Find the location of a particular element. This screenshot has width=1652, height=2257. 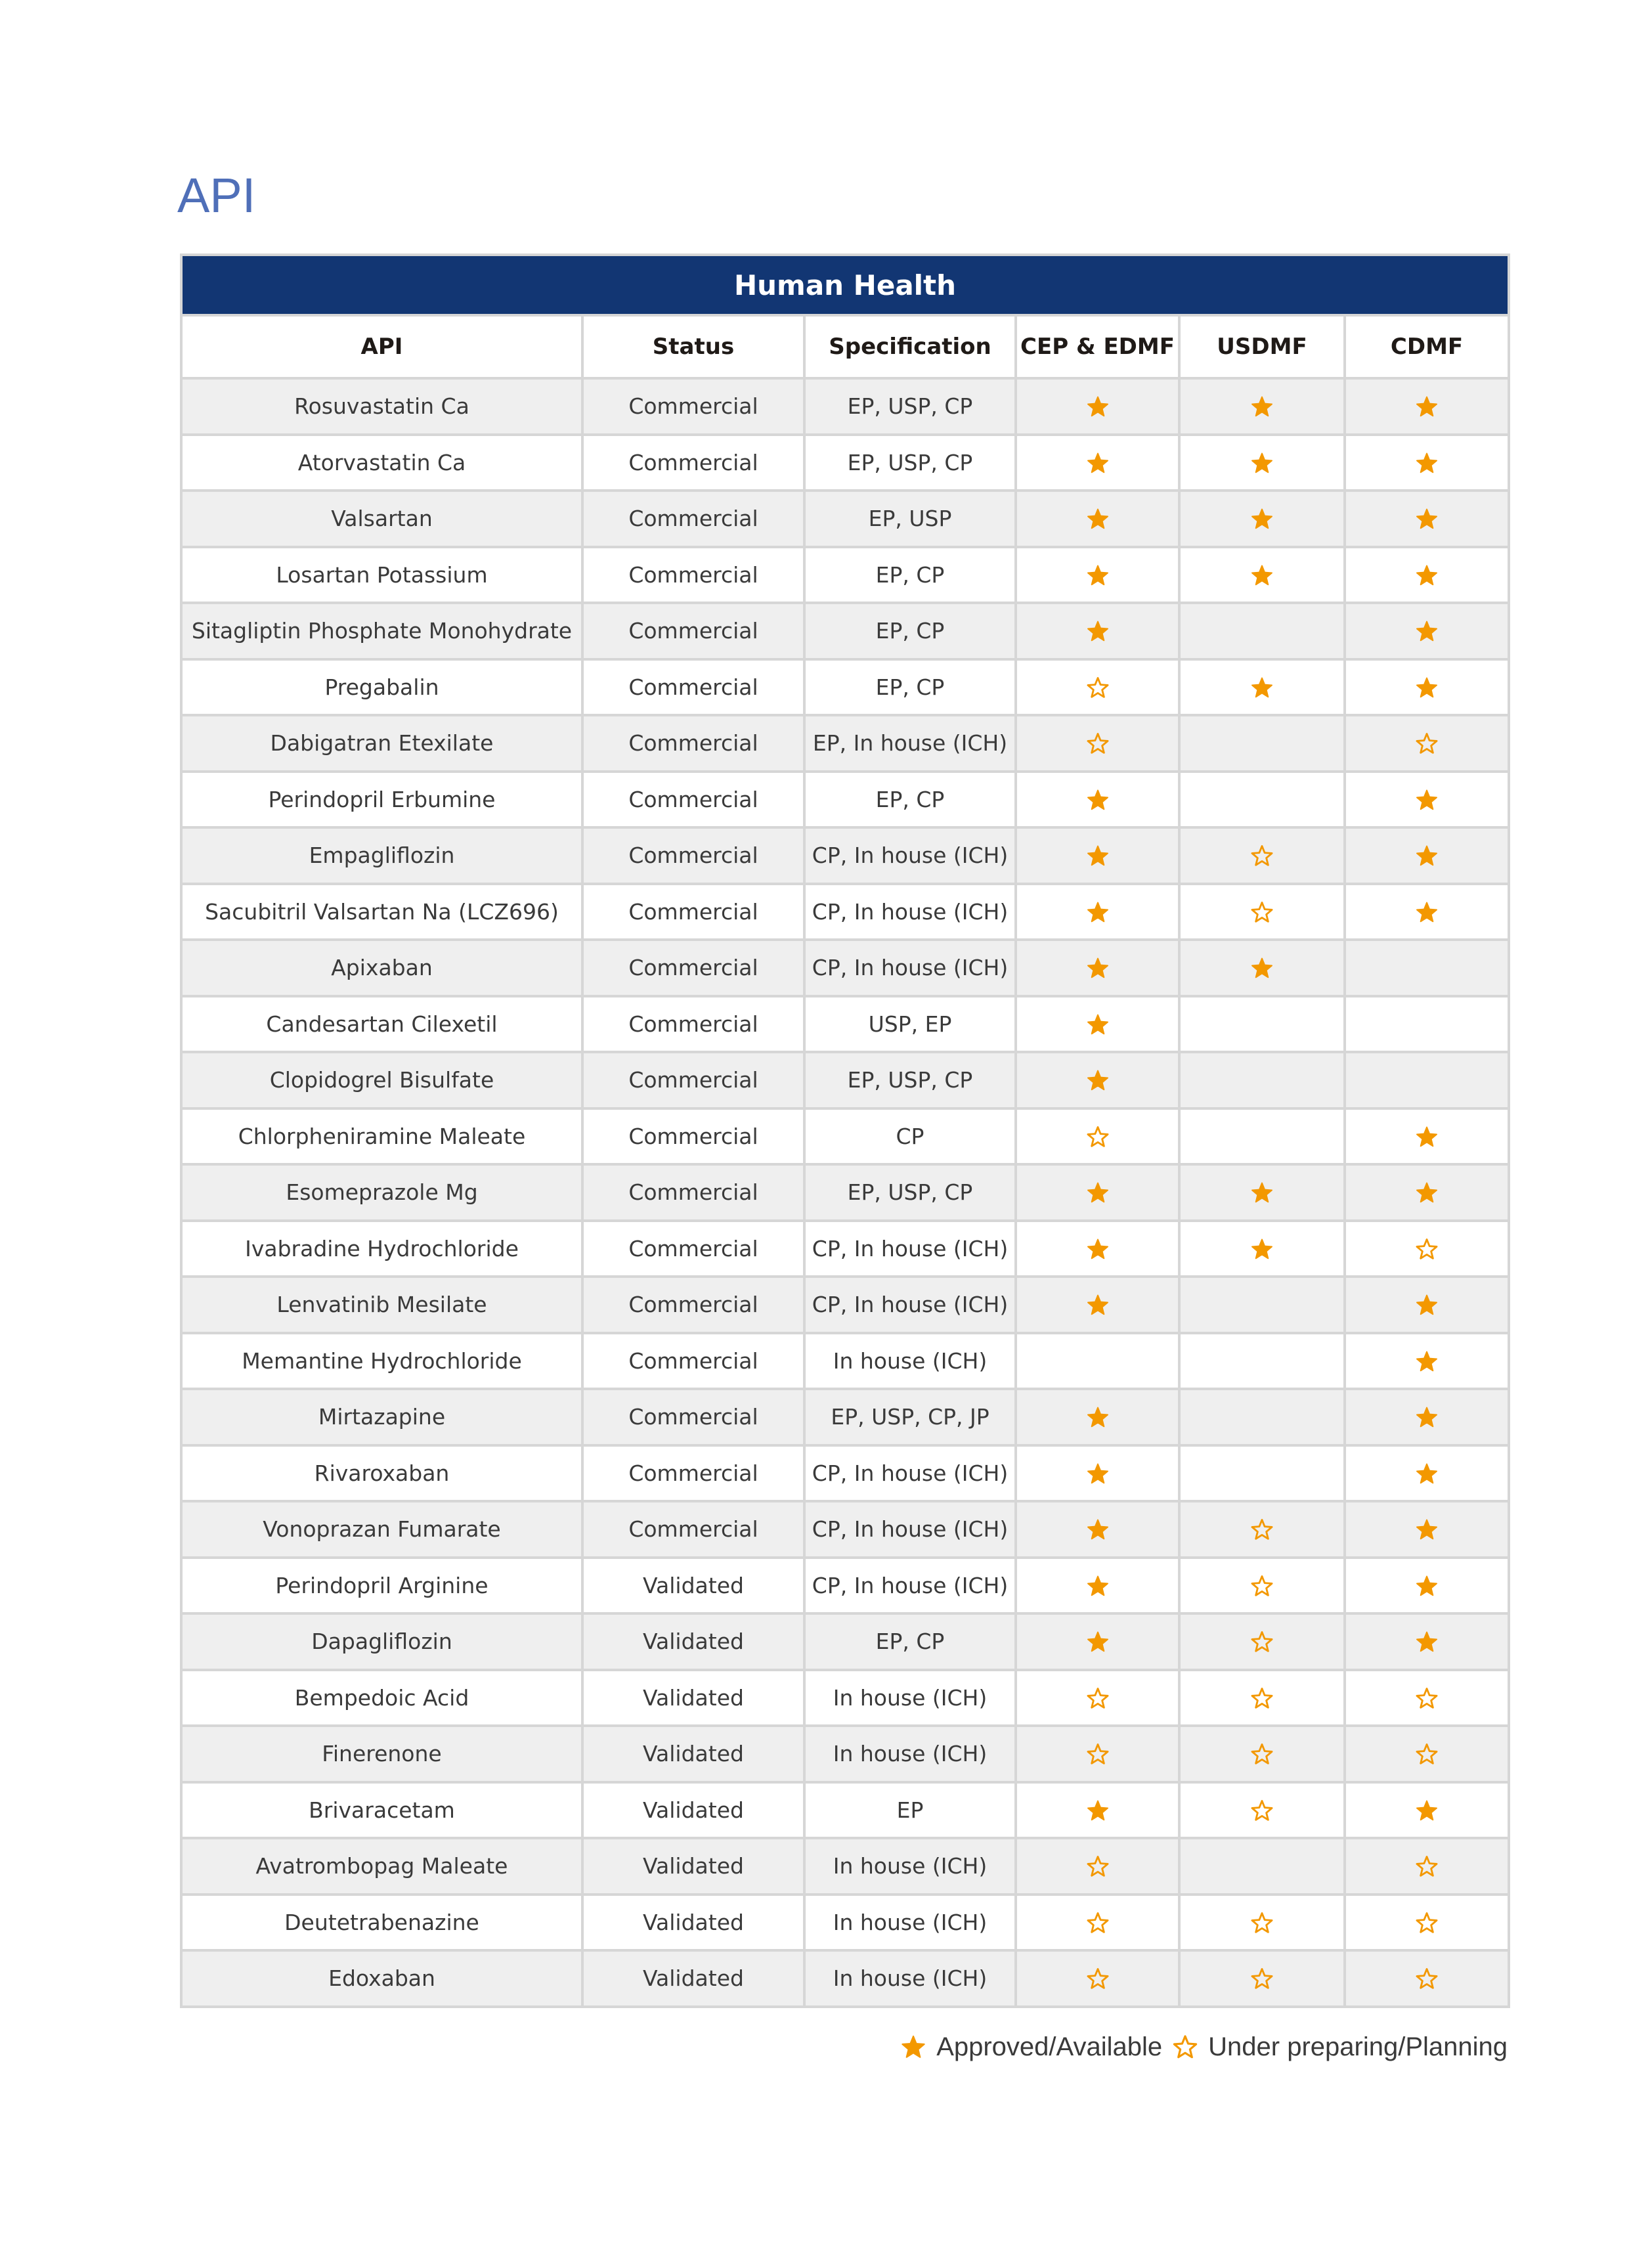

specification-cell: USP, EP is located at coordinates (910, 1023).